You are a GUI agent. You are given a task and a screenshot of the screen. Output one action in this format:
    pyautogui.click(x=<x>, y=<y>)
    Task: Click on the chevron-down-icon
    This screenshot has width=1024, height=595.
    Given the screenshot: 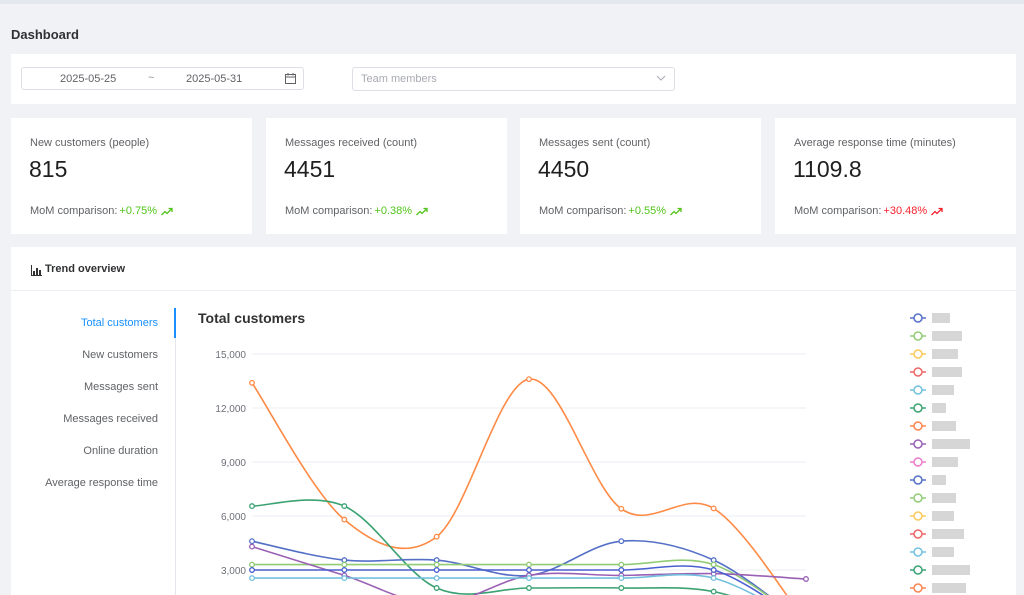 What is the action you would take?
    pyautogui.click(x=661, y=79)
    